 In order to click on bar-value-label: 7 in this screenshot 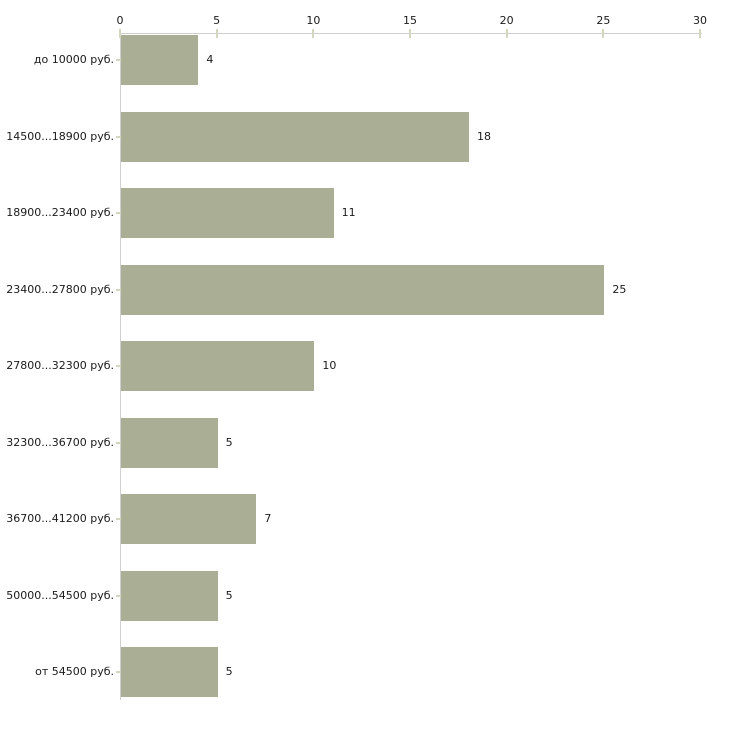, I will do `click(268, 518)`.